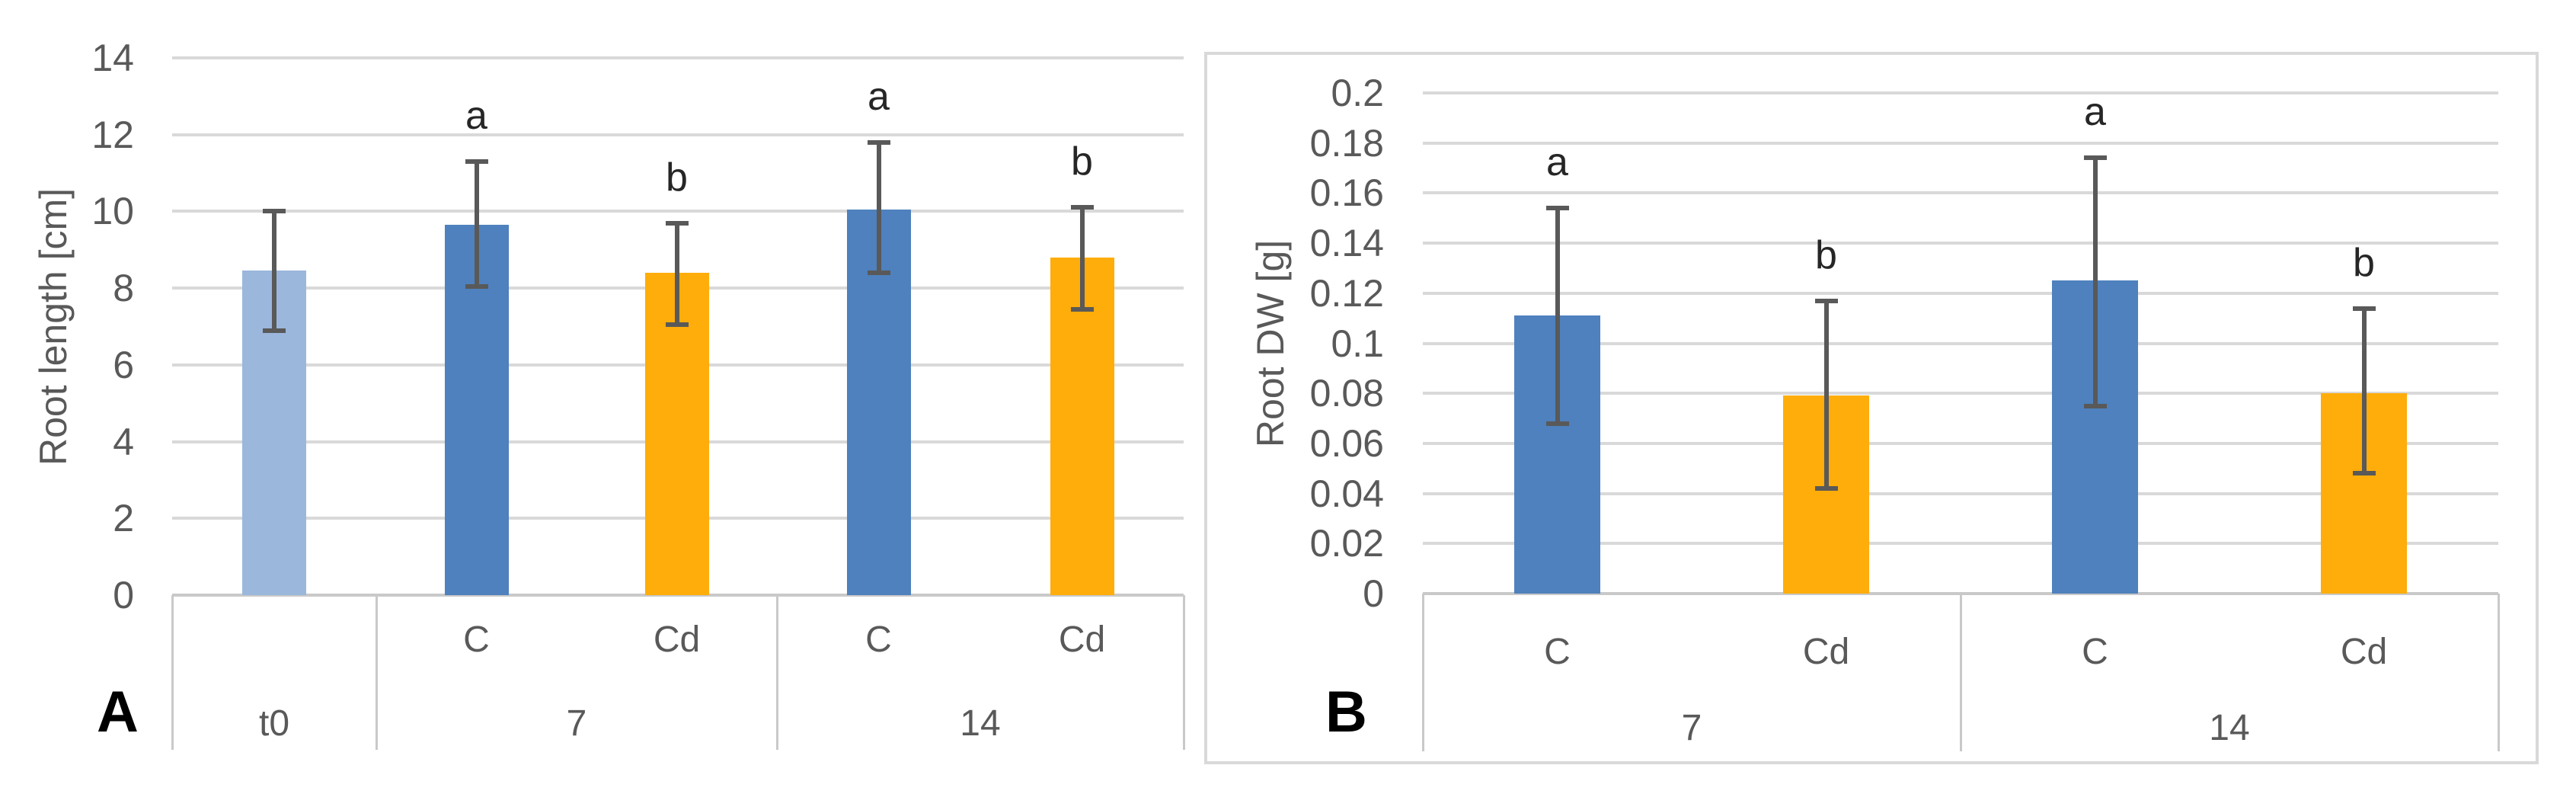 The width and height of the screenshot is (2576, 794). Describe the element at coordinates (54, 326) in the screenshot. I see `y-axis-title: Root length [cm]` at that location.